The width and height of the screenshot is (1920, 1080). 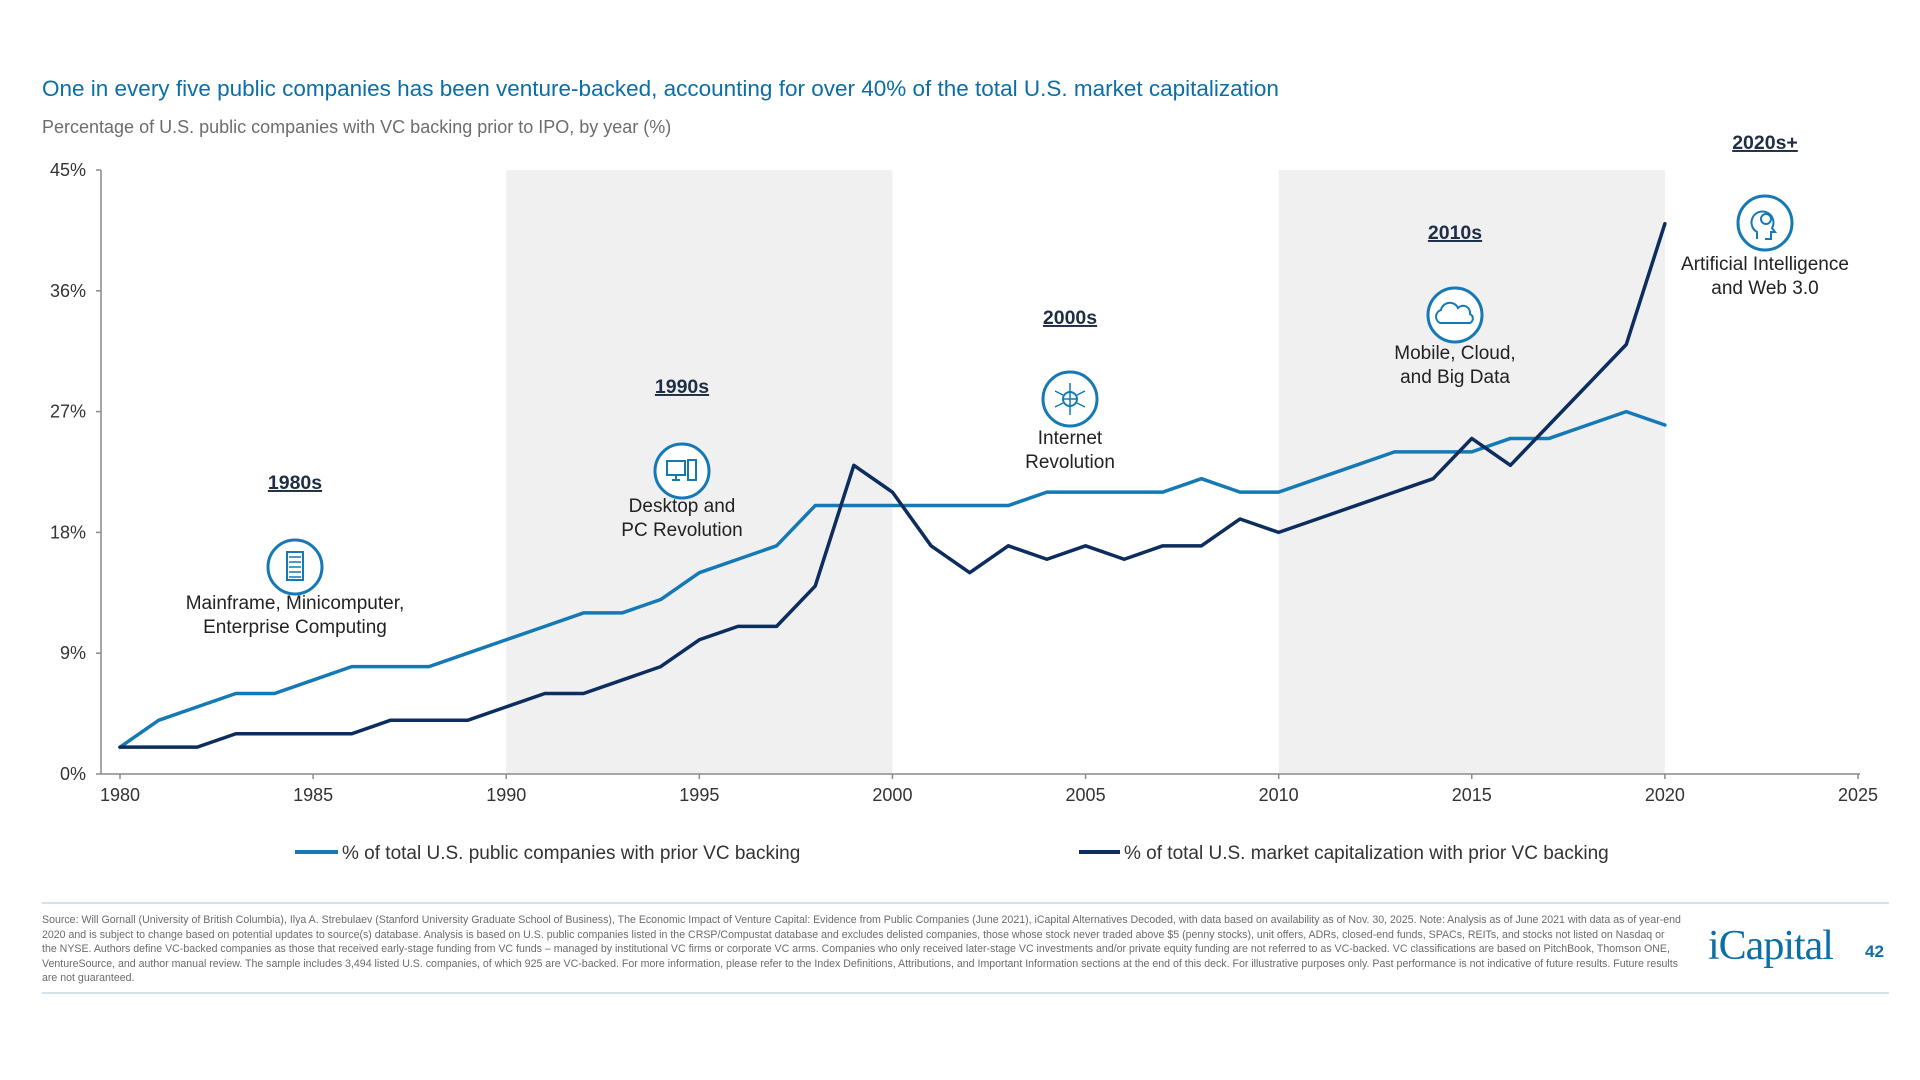 I want to click on desktop-pc-icon, so click(x=682, y=471).